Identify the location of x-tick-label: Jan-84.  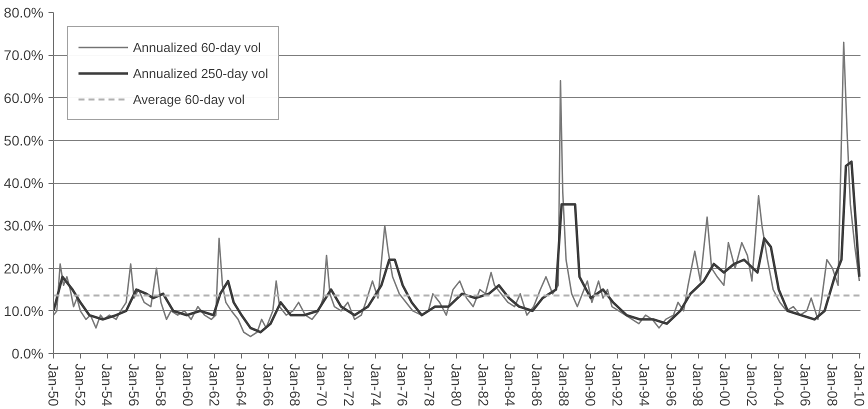
(510, 385).